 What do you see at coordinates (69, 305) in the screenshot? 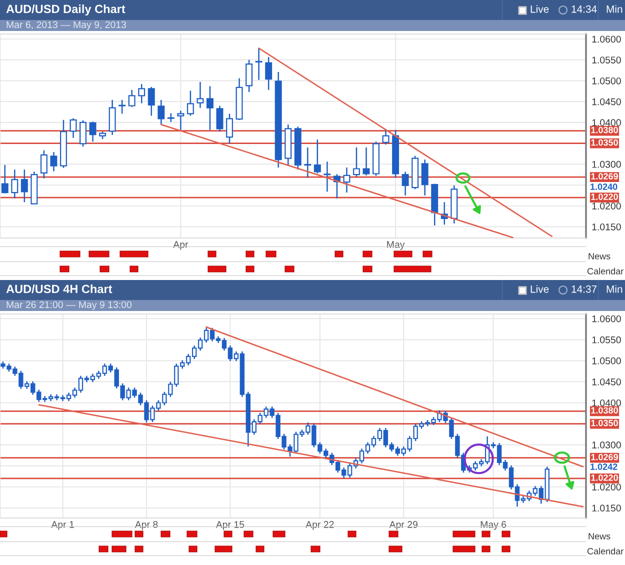
I see `chart-subtitle: Mar 26 21:00 — May 9 13:00` at bounding box center [69, 305].